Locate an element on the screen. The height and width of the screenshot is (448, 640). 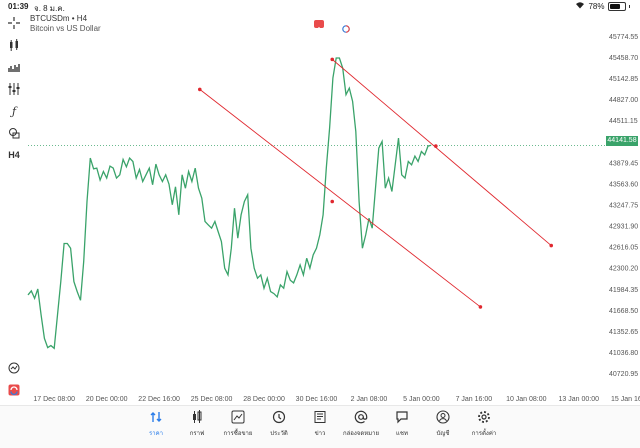
x-tick-label: 28 Dec 00:00 is located at coordinates (264, 399).